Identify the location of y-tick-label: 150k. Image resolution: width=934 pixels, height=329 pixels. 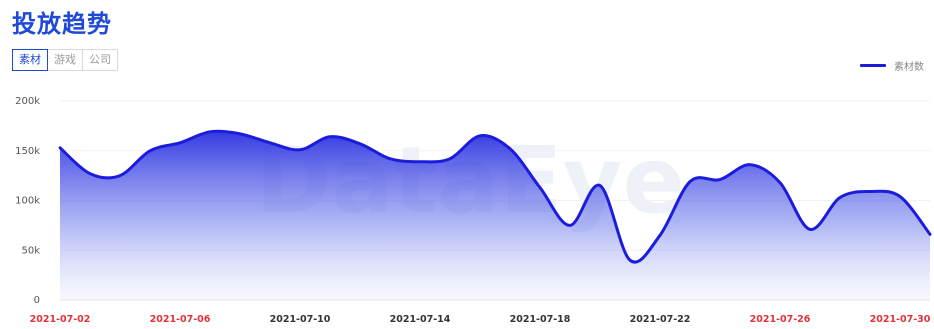
(27, 151).